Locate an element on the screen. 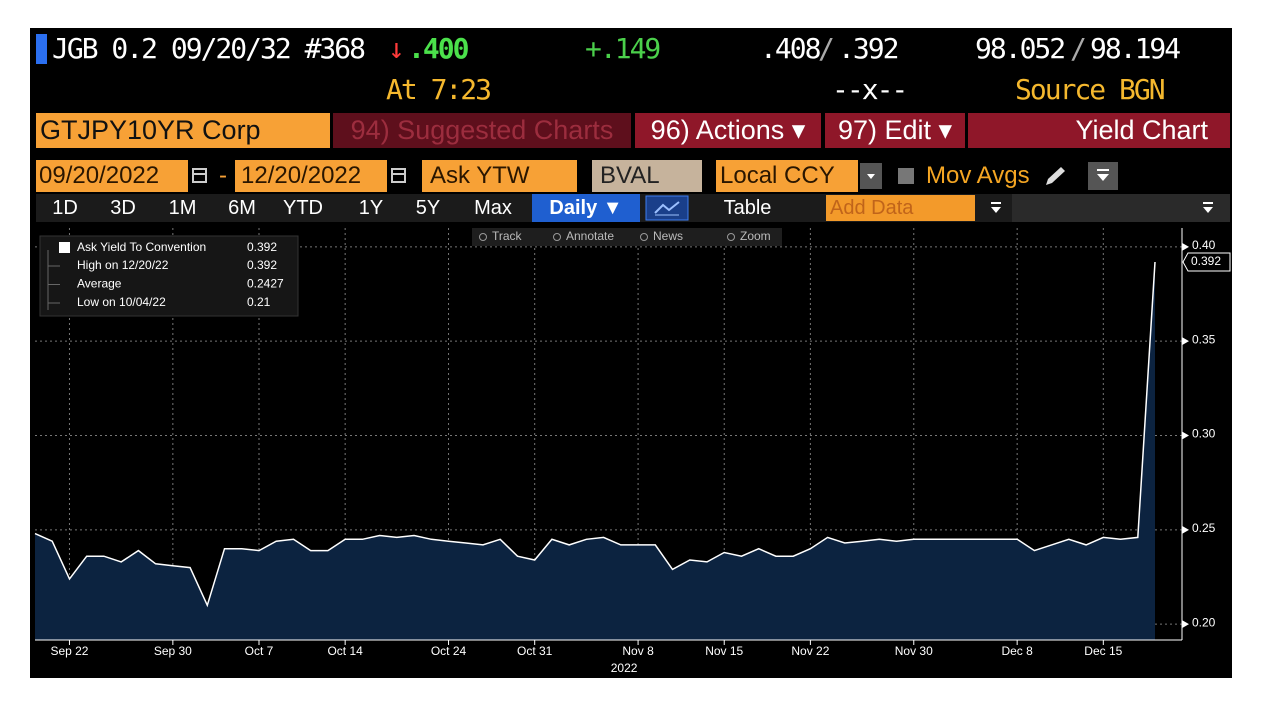  x-tick-label: Oct 24 is located at coordinates (449, 651).